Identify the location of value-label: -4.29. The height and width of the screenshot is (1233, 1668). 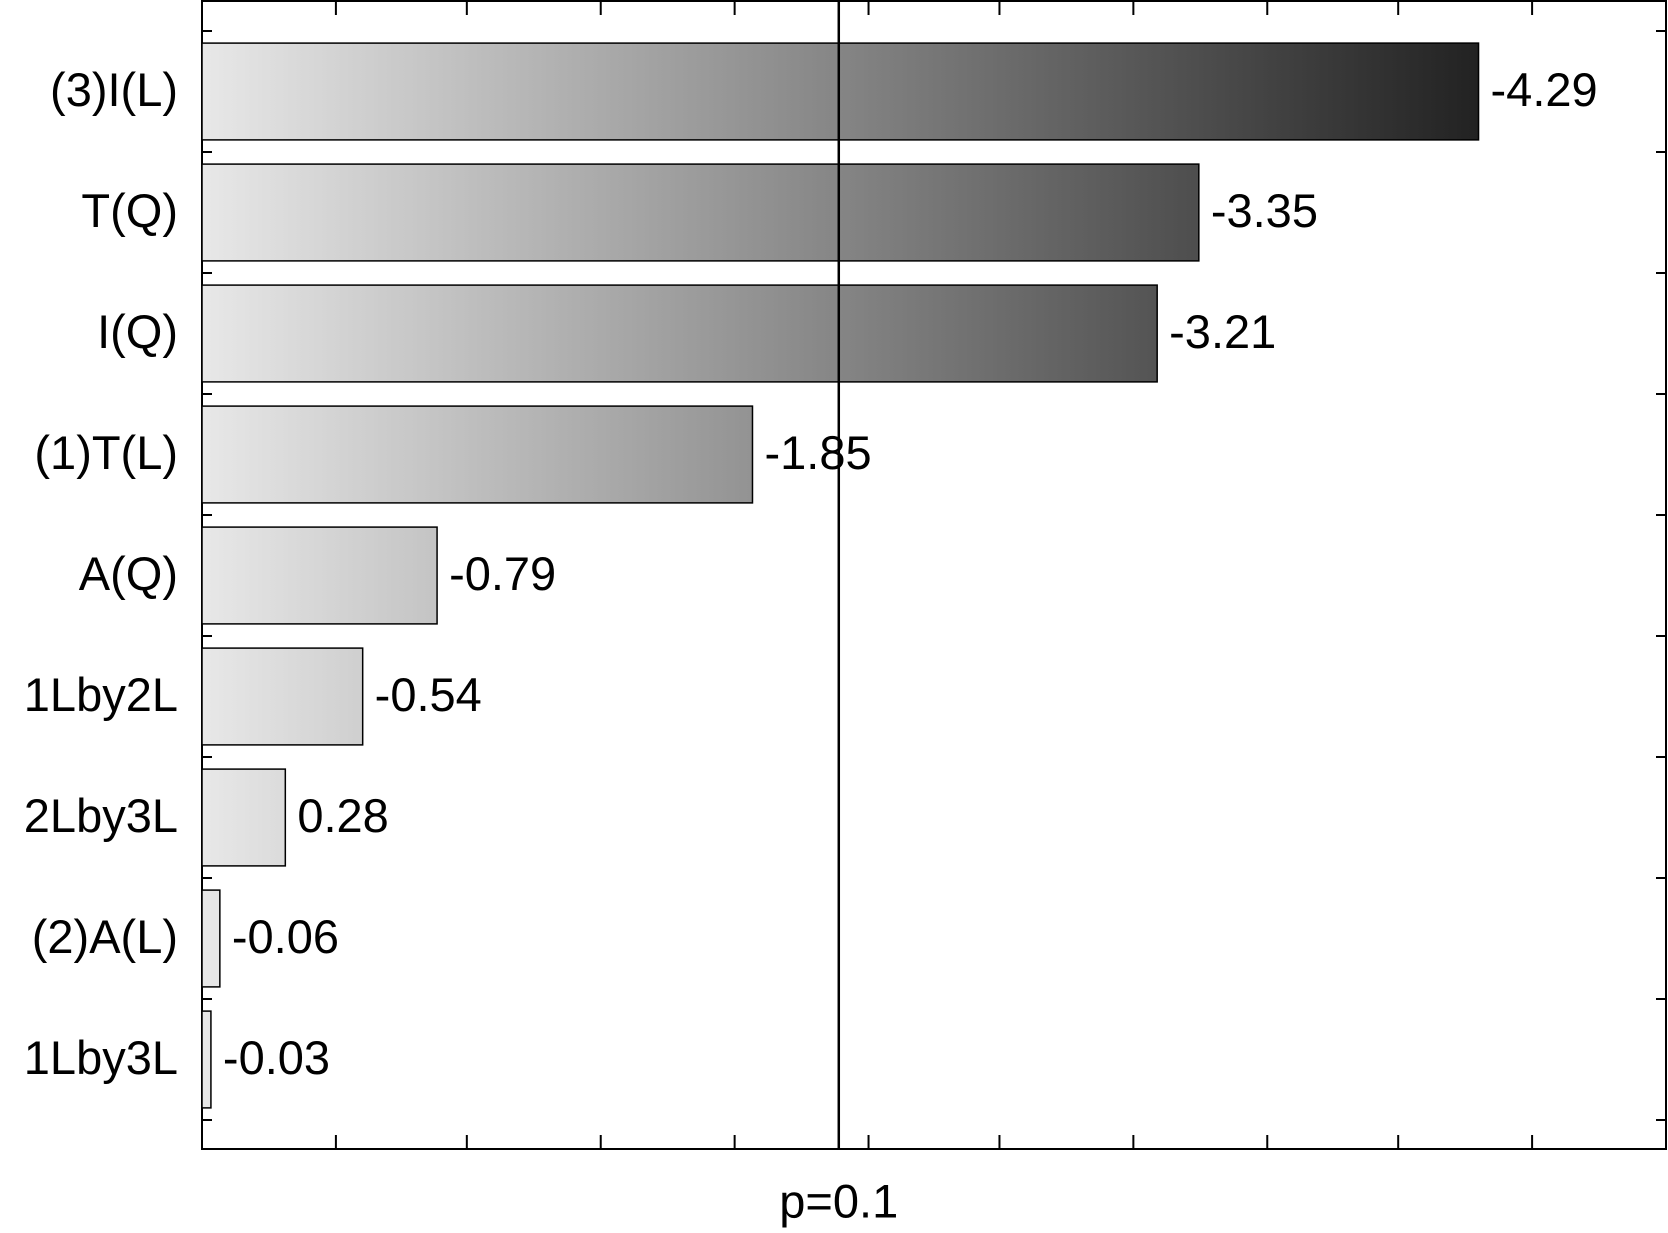
(1544, 89).